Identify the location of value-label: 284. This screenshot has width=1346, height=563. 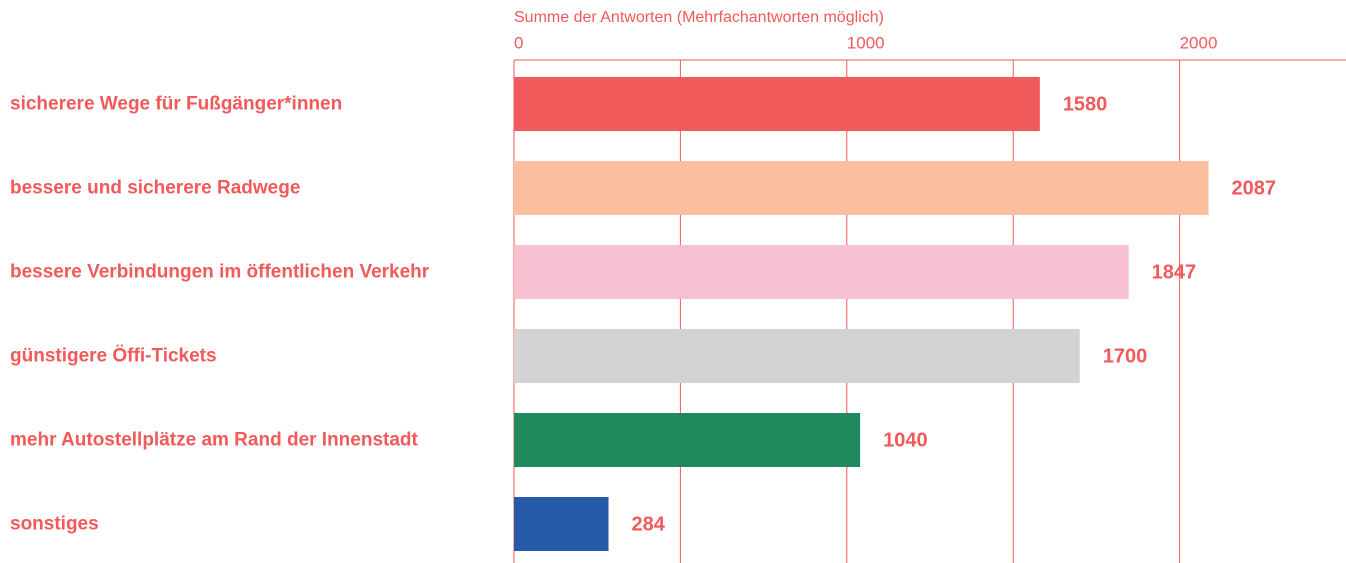
(649, 524).